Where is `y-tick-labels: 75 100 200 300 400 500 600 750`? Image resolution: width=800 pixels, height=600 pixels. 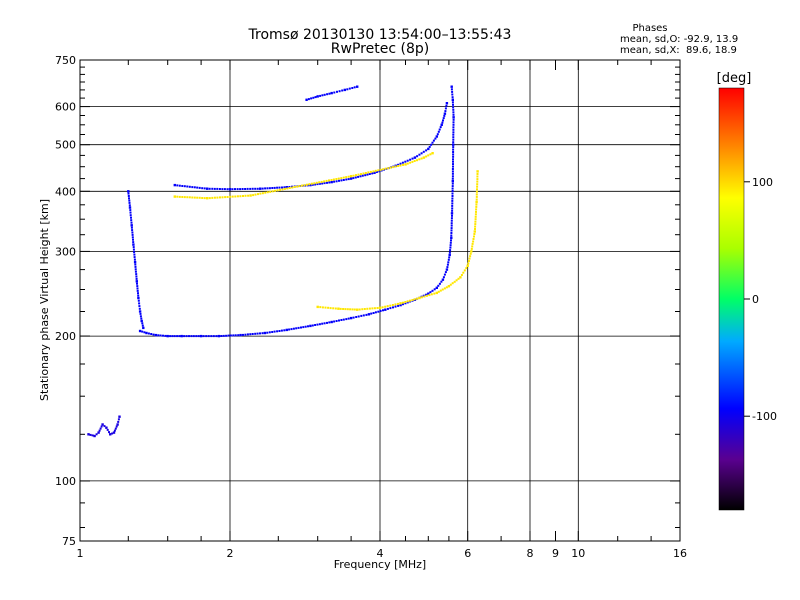
y-tick-labels: 75 100 200 300 400 500 600 750 is located at coordinates (65, 301).